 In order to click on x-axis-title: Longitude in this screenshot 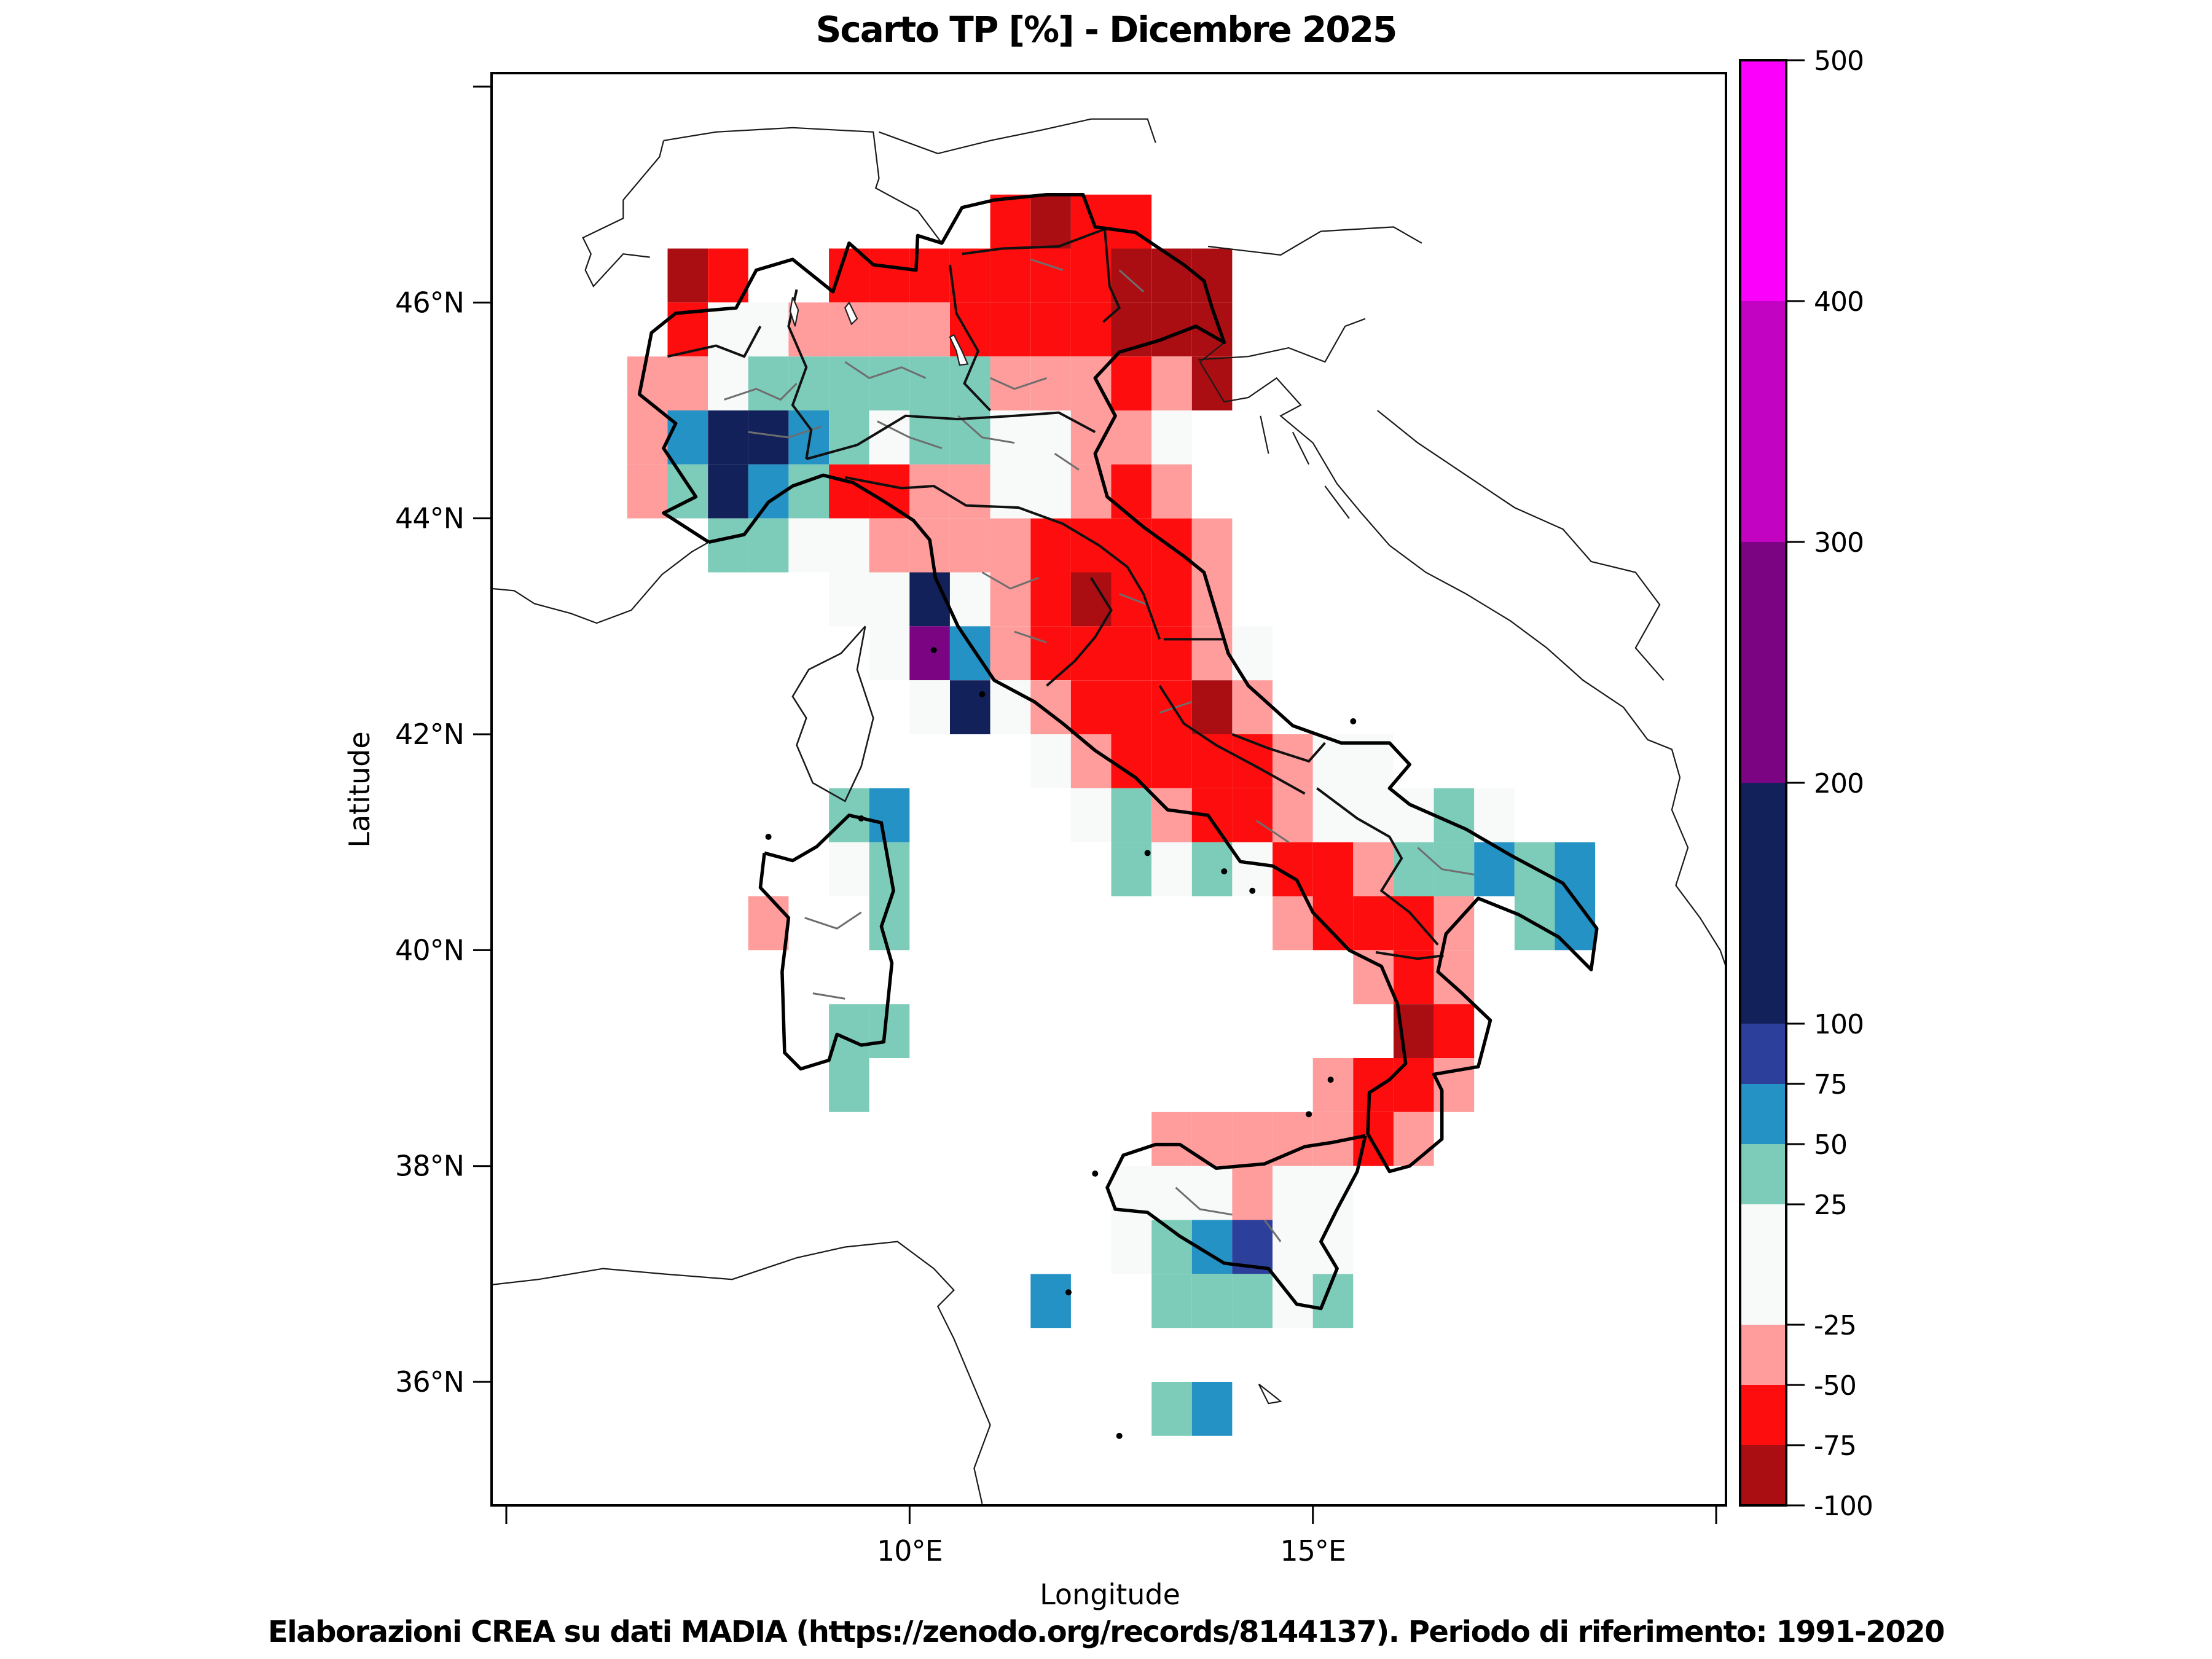, I will do `click(1110, 1594)`.